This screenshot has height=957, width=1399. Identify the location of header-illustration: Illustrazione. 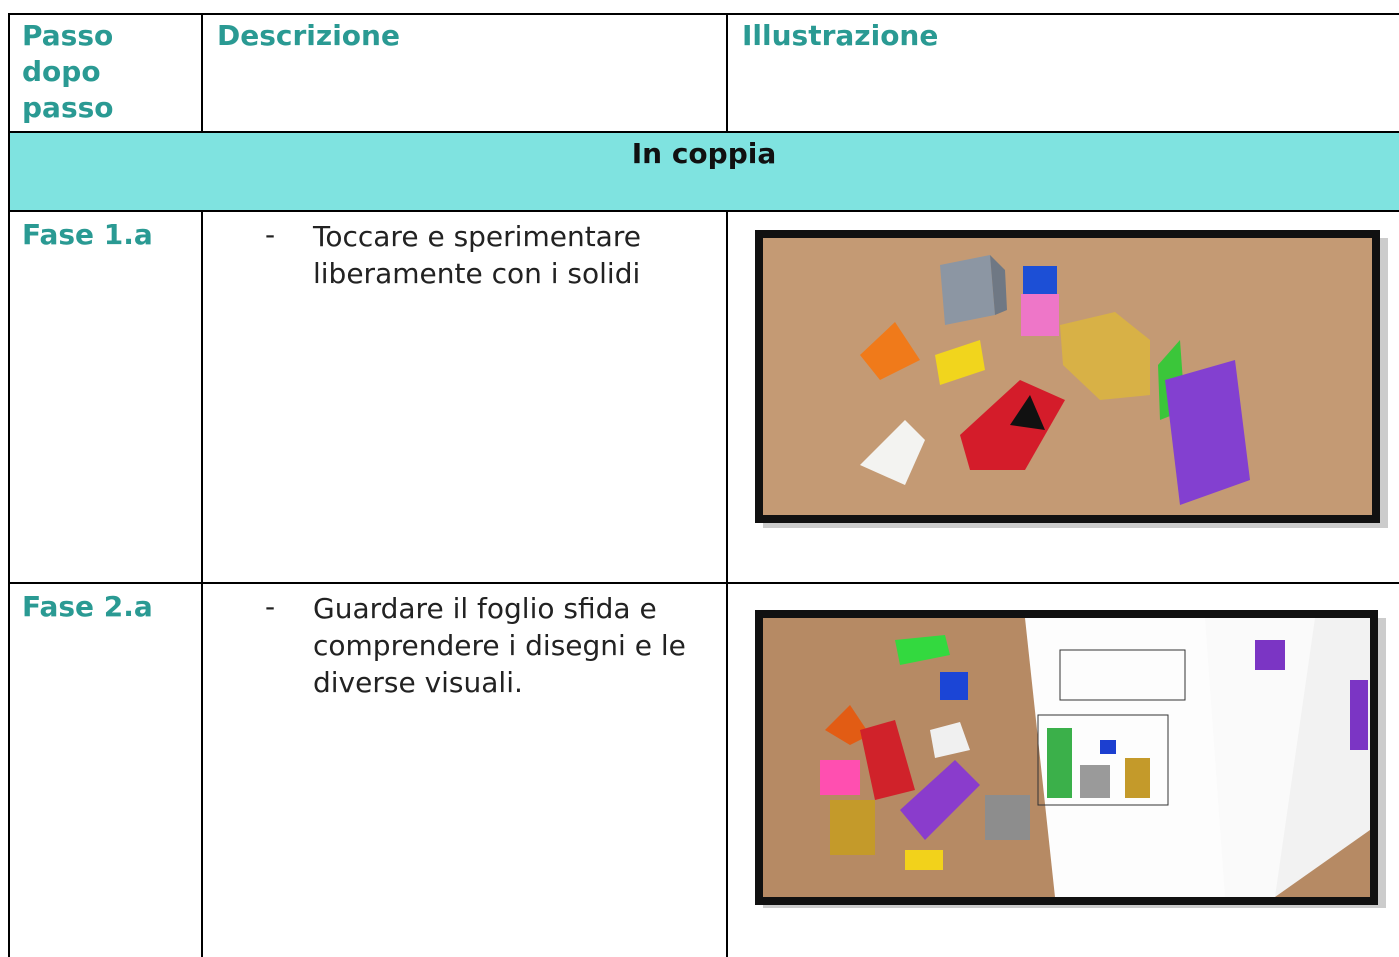
(840, 35).